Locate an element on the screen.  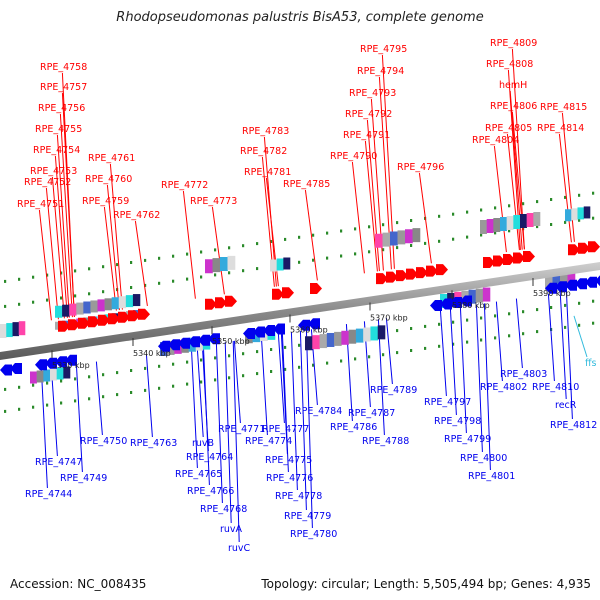
gene-label: RPE_4782 is located at coordinates (263, 151).